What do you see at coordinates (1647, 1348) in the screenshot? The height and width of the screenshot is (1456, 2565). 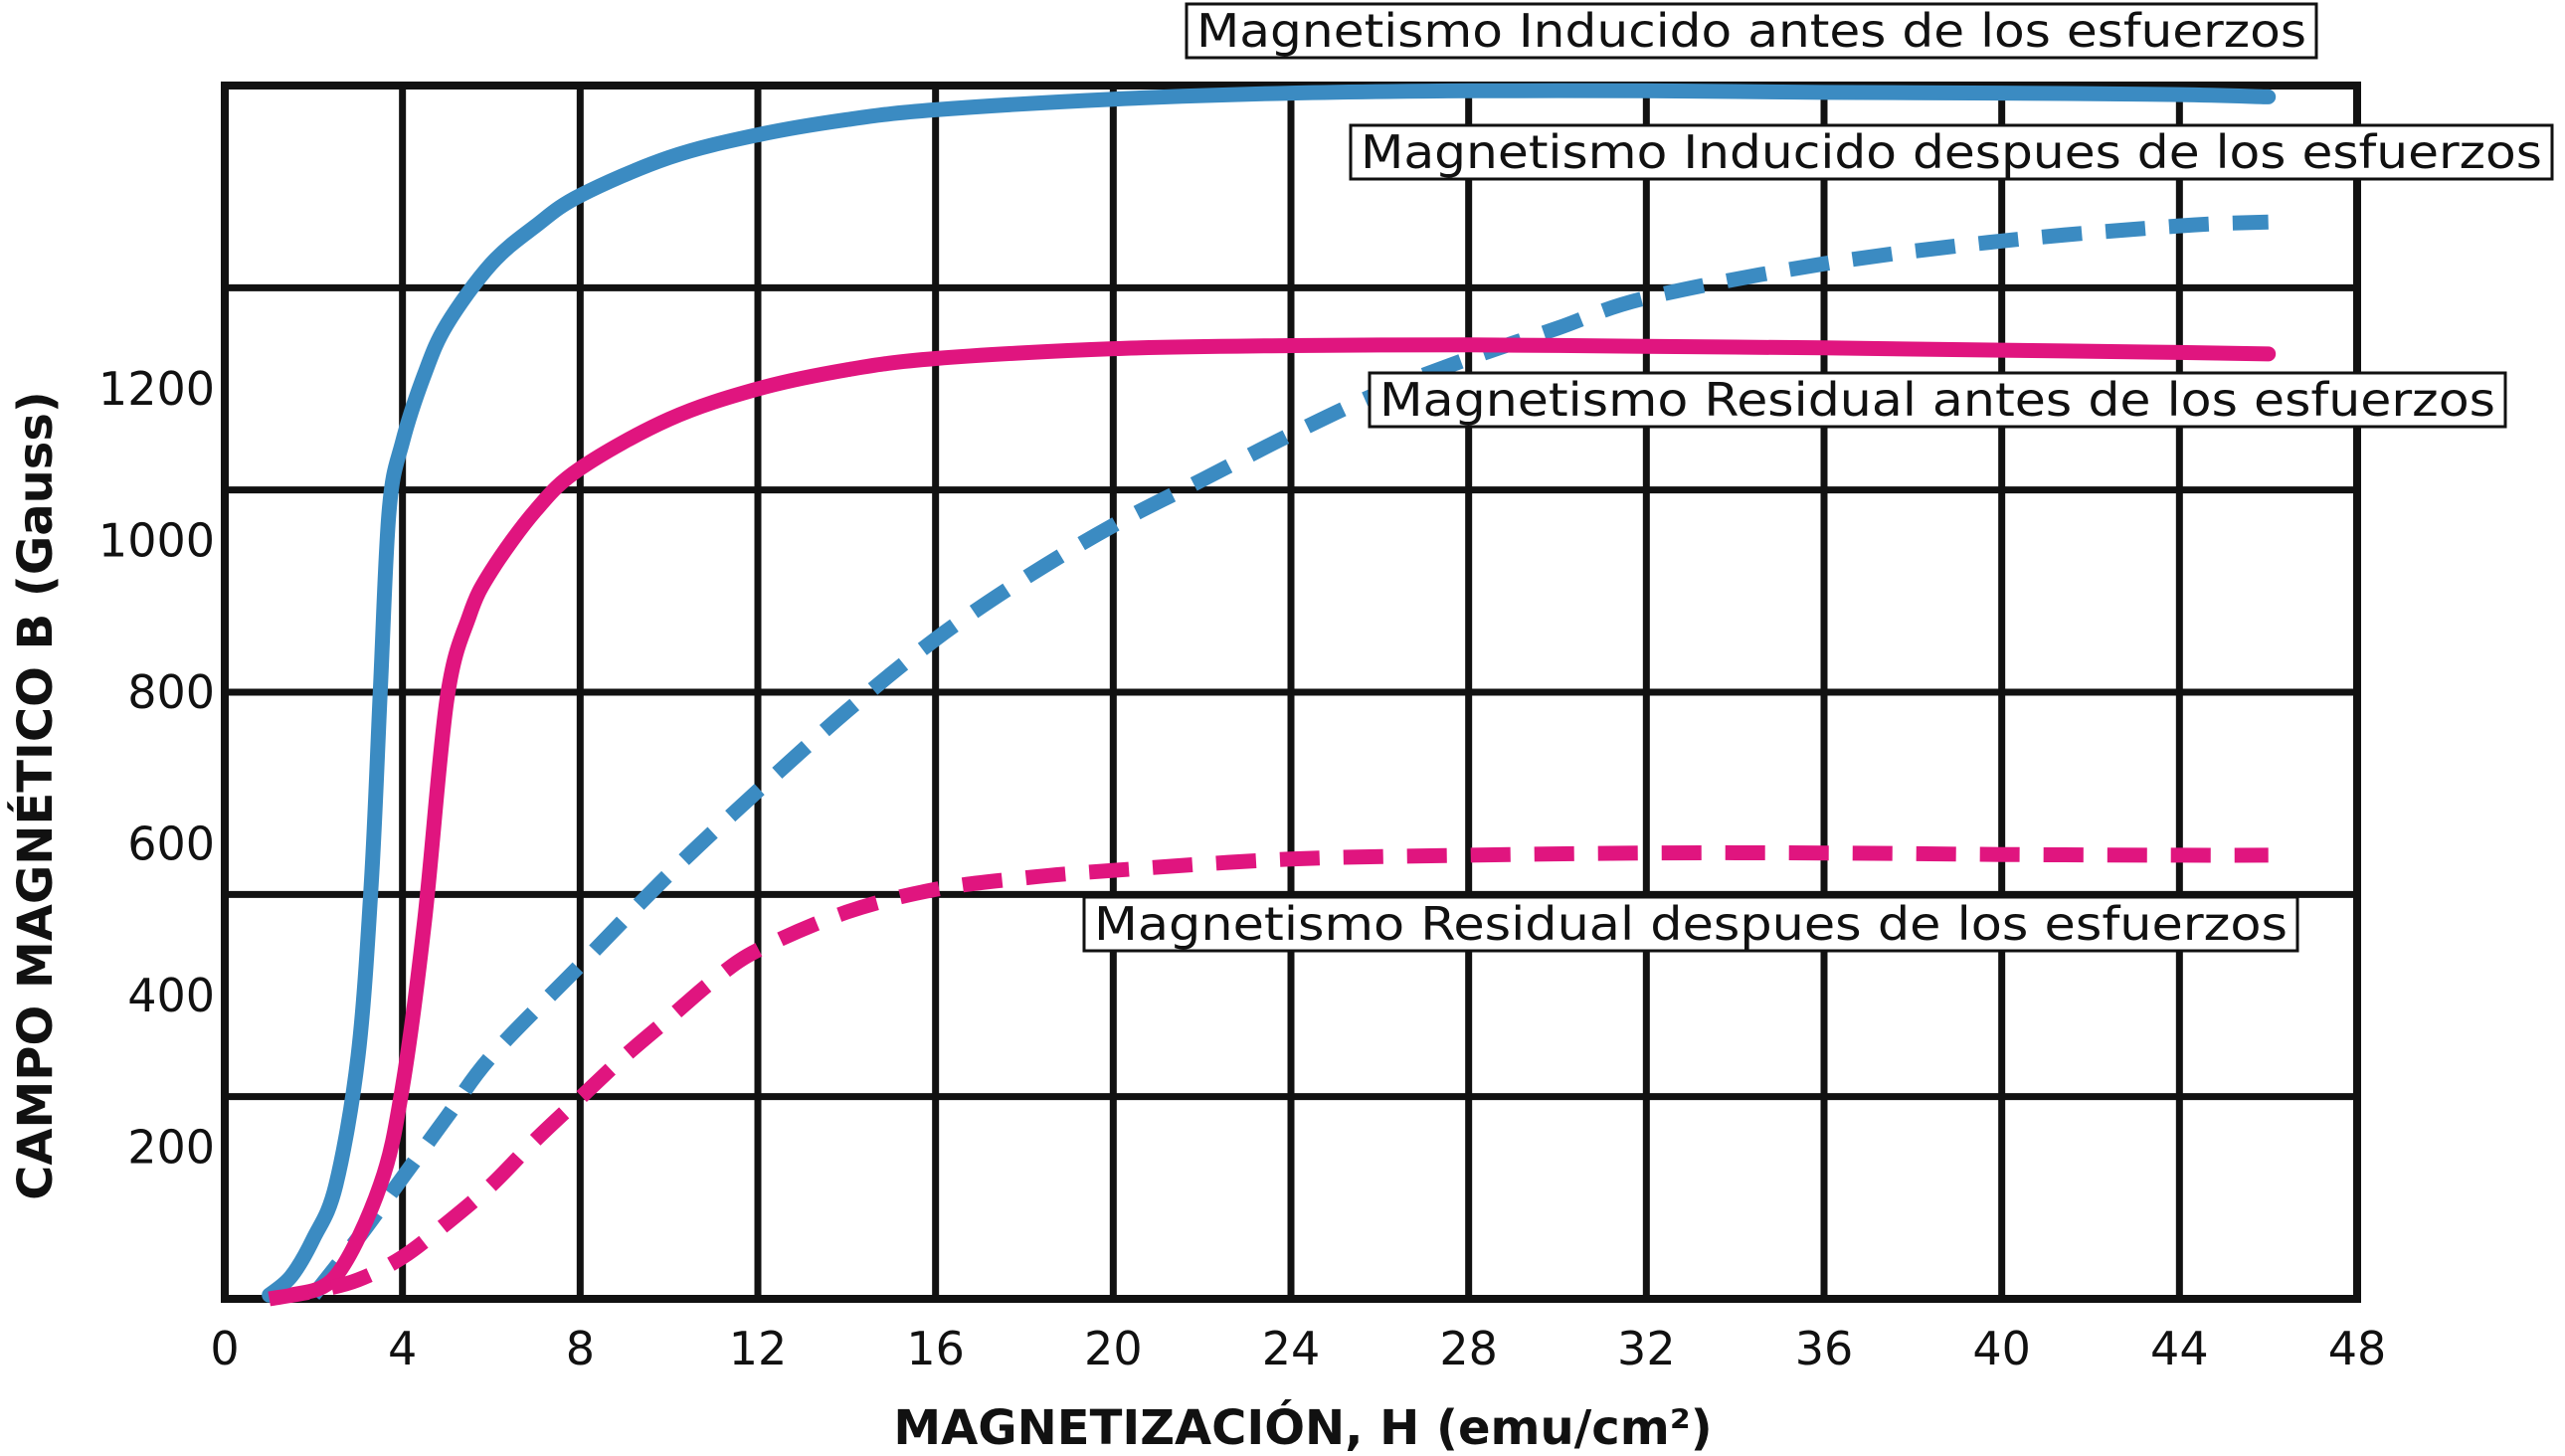 I see `x-tick-label: 32` at bounding box center [1647, 1348].